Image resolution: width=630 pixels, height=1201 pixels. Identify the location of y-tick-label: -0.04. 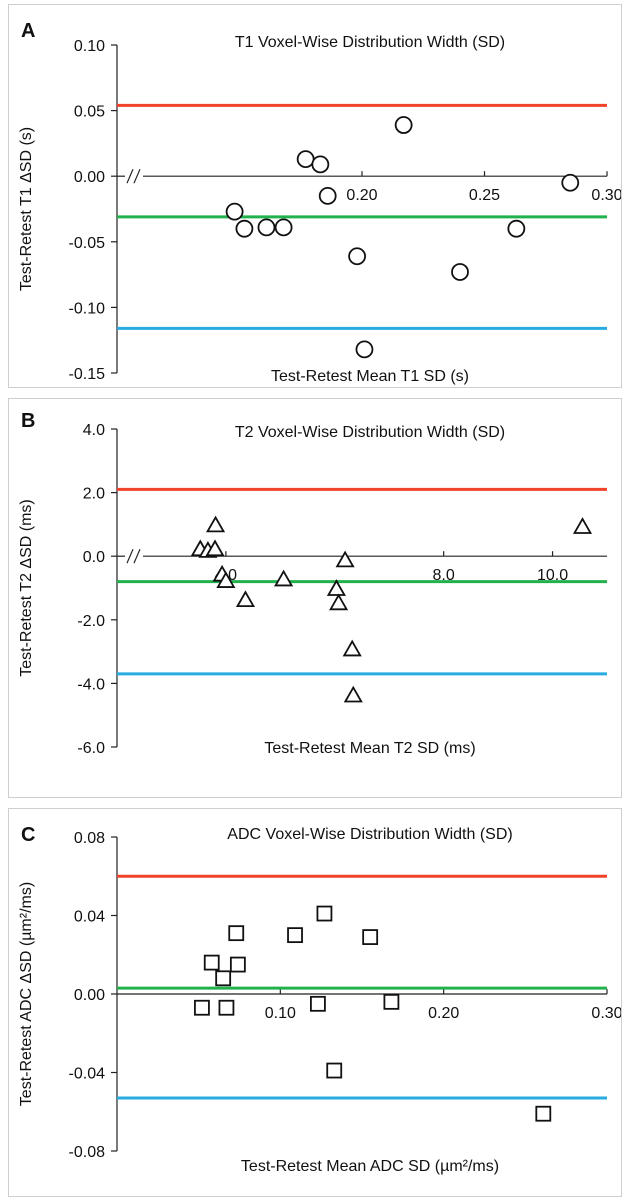
(87, 1074).